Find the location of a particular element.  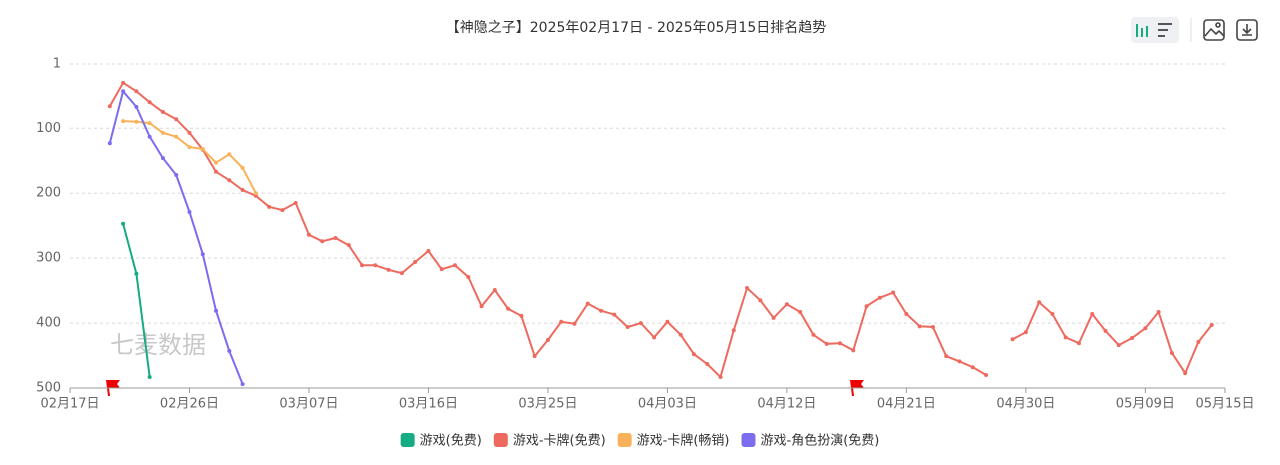

y-tick-label: 1 is located at coordinates (57, 64).